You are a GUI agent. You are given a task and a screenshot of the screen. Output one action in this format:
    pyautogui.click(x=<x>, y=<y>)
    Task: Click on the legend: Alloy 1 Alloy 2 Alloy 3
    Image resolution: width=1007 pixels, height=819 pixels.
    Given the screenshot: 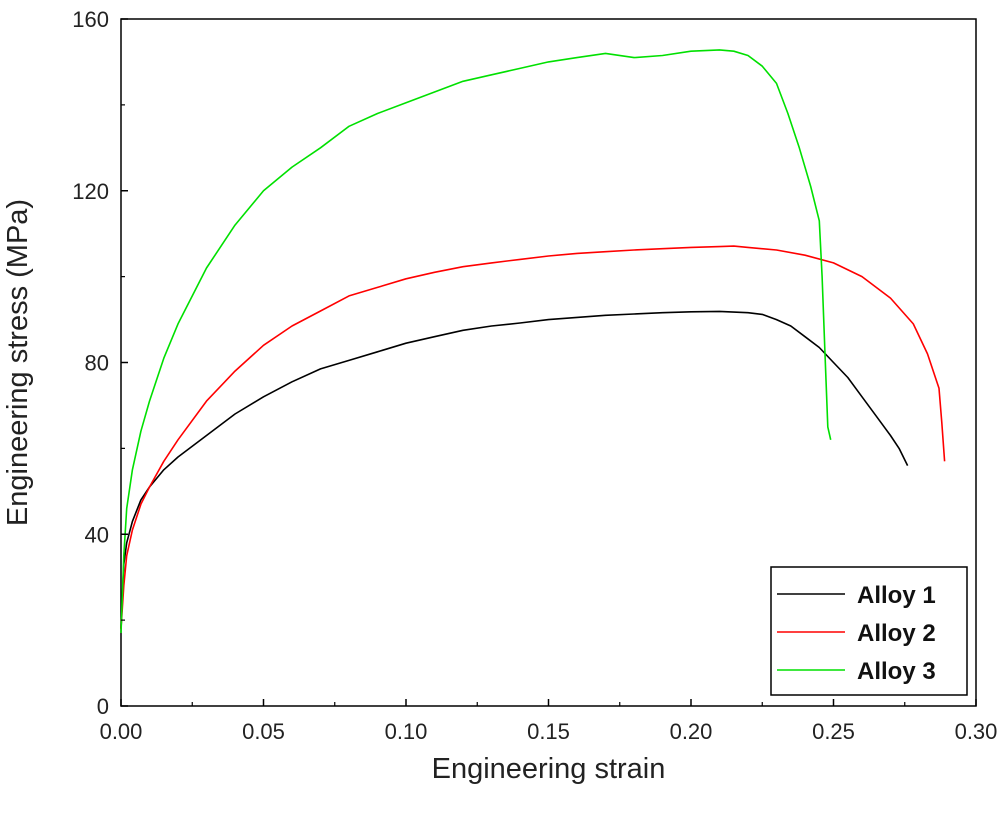 What is the action you would take?
    pyautogui.click(x=869, y=631)
    